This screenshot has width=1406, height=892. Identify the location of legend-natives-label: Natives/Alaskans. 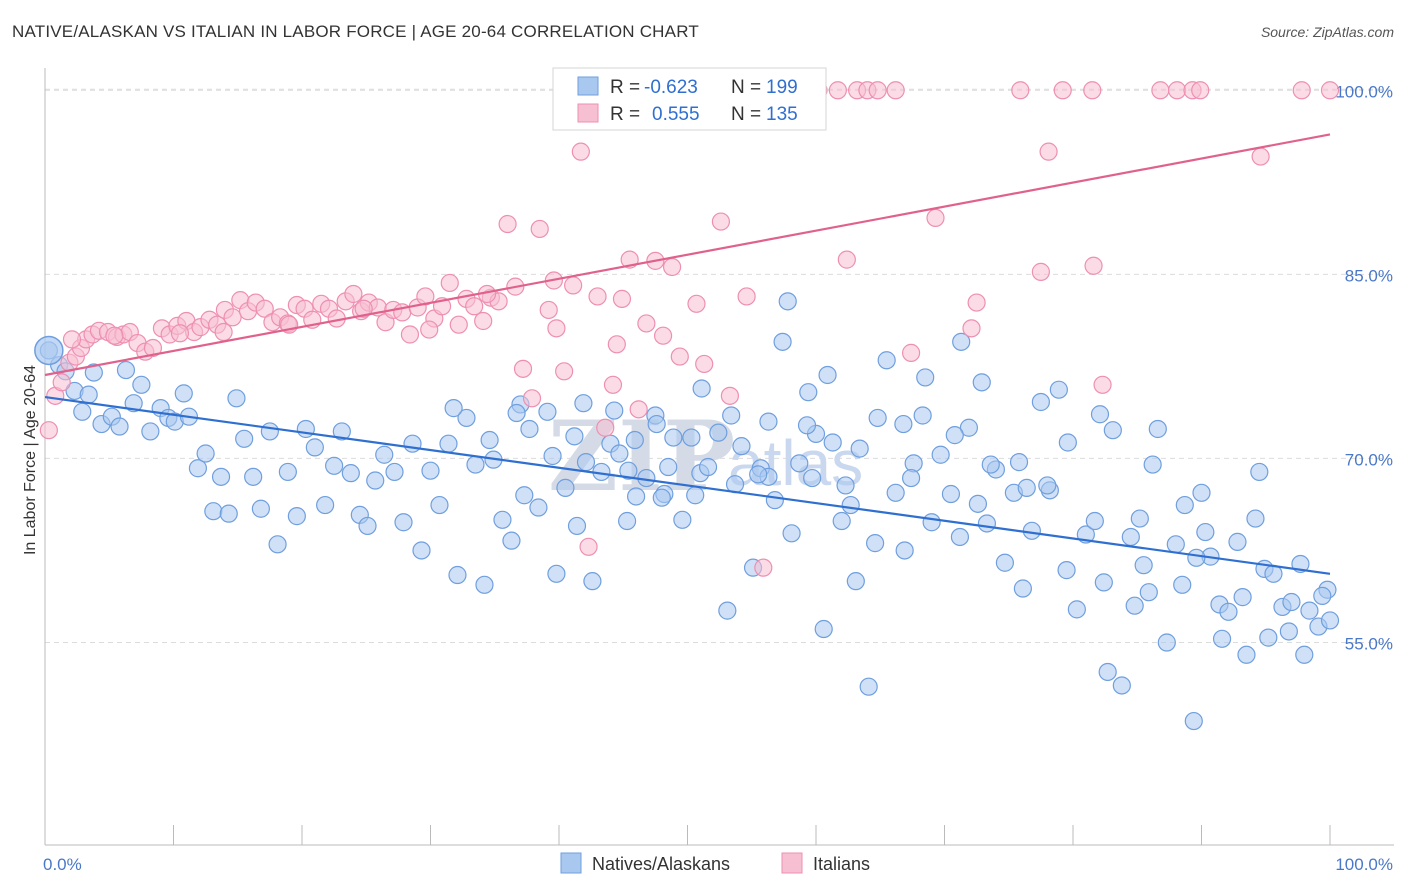
(661, 864).